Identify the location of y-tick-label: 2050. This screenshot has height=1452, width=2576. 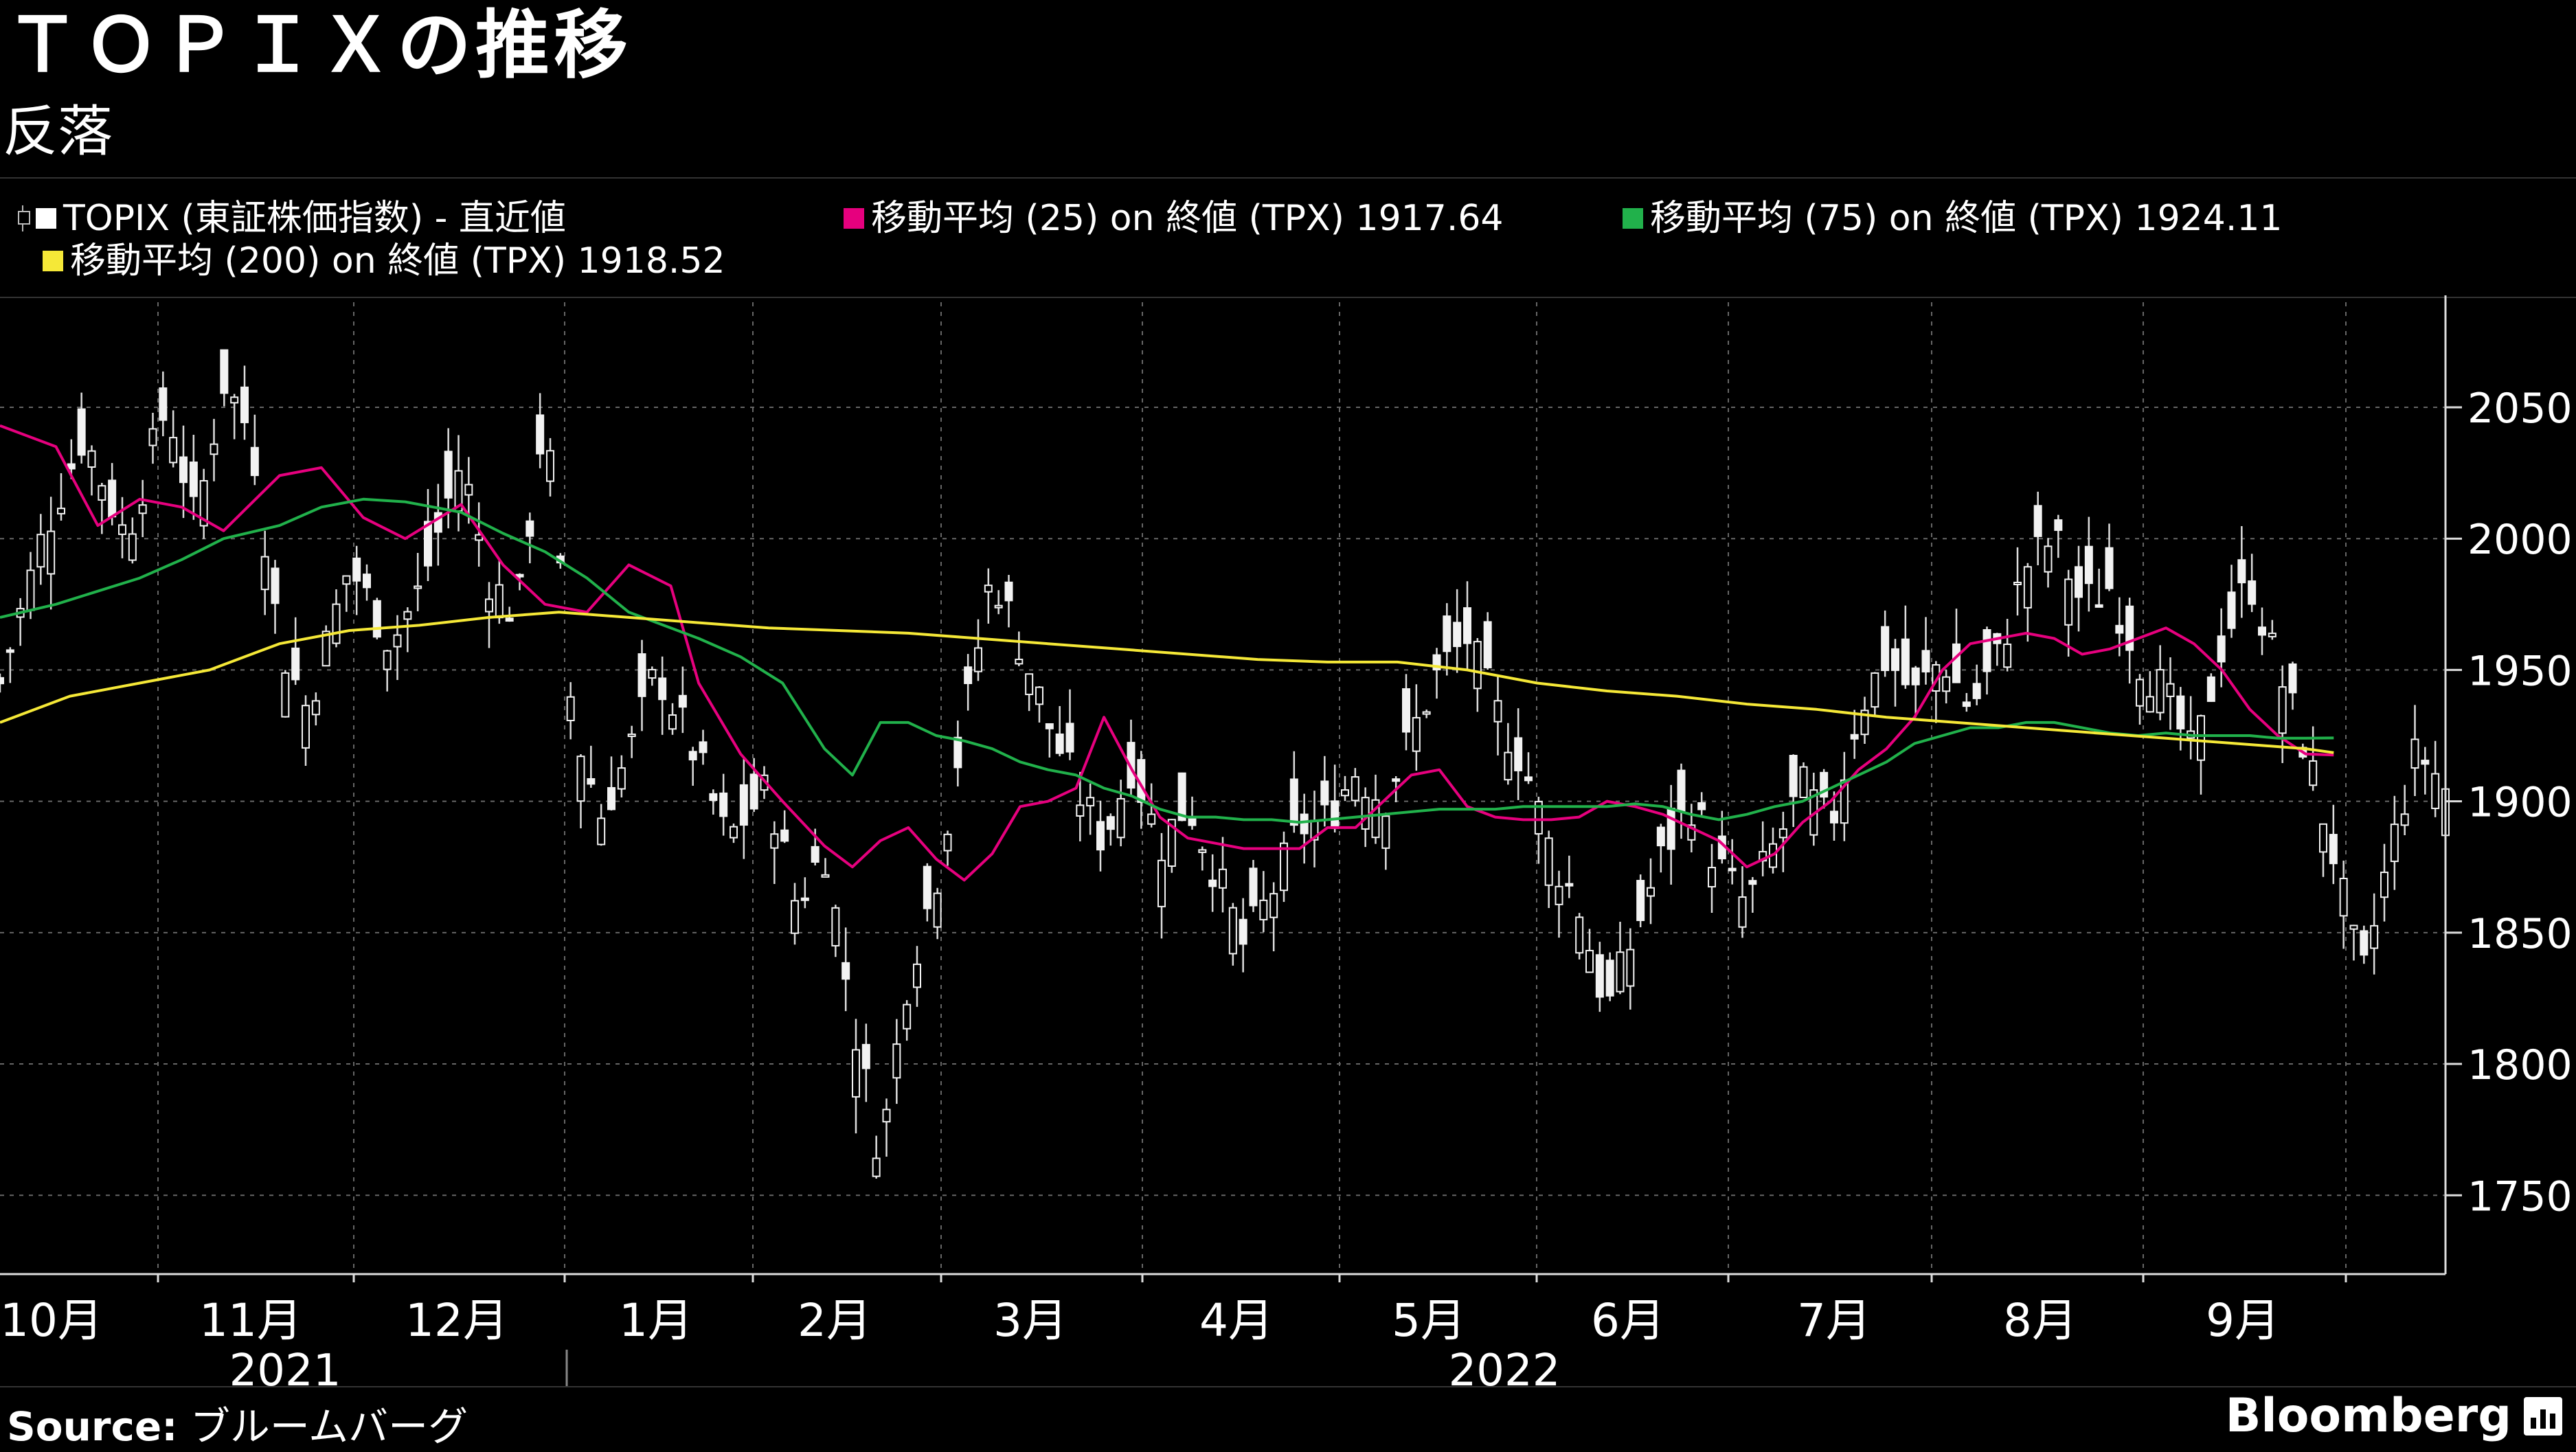
(2520, 409).